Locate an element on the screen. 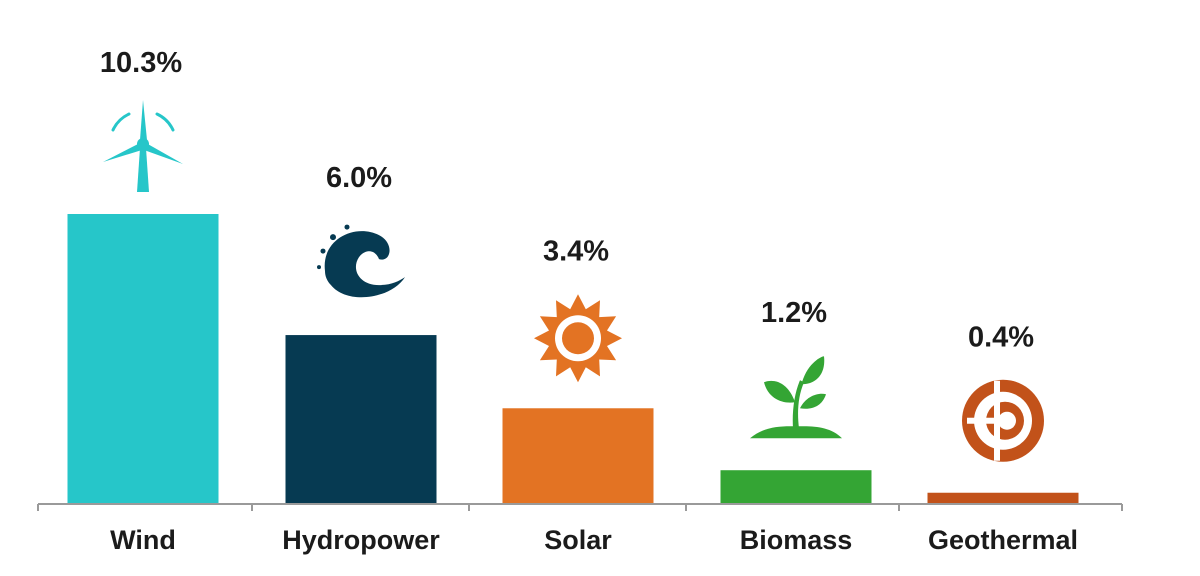  category-label-biomass: Biomass is located at coordinates (796, 540).